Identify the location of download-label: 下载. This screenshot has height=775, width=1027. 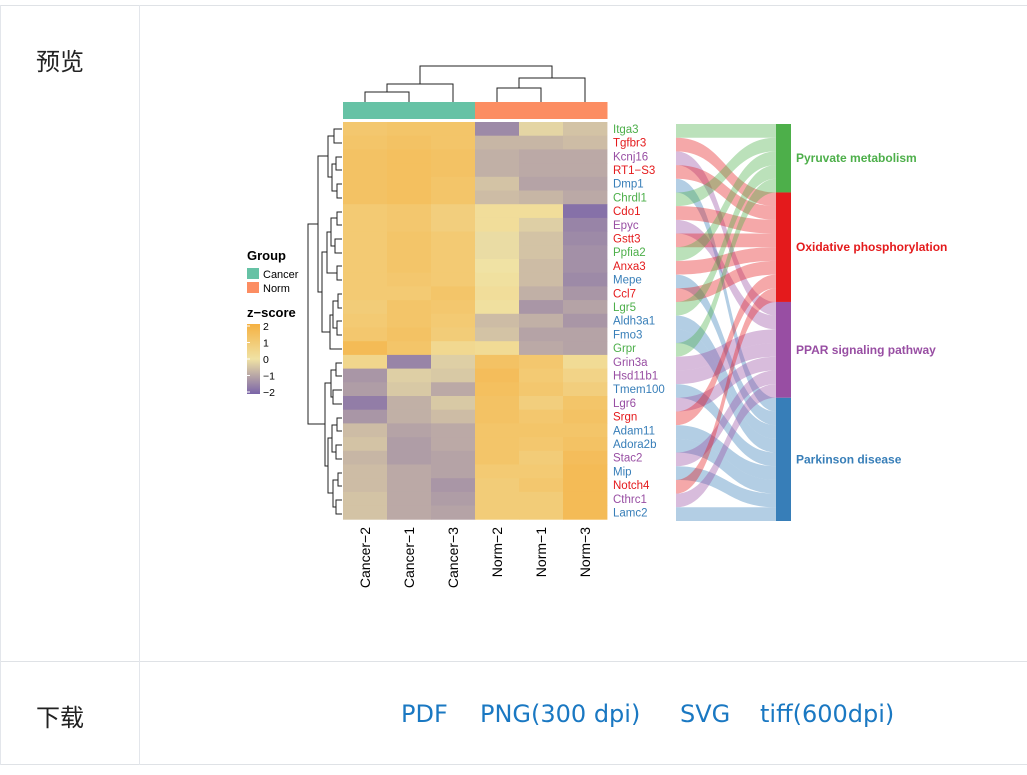
(60, 718).